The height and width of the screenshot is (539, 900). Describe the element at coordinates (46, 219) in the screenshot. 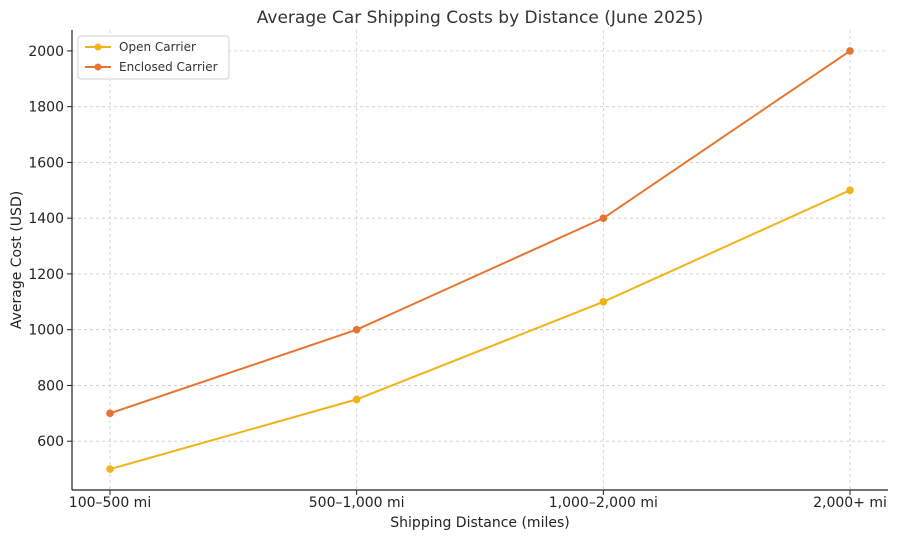

I see `y-tick-label: 1400` at that location.